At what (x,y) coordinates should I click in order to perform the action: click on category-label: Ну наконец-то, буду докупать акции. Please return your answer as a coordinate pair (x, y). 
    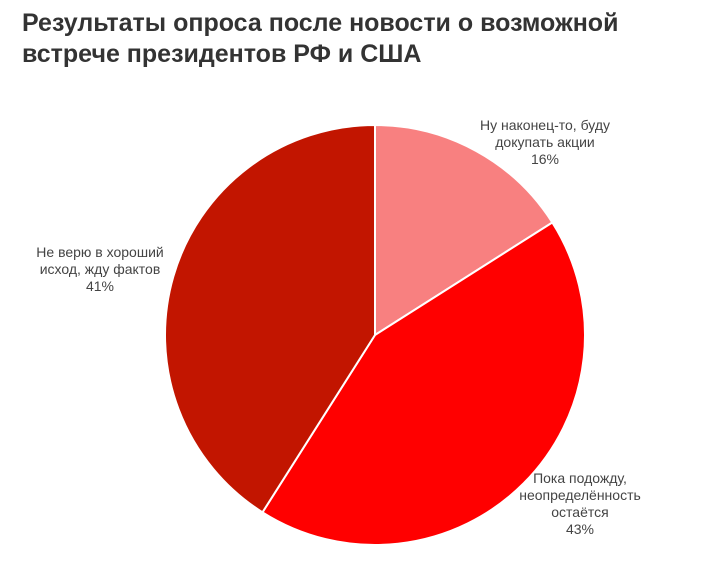
    Looking at the image, I should click on (545, 133).